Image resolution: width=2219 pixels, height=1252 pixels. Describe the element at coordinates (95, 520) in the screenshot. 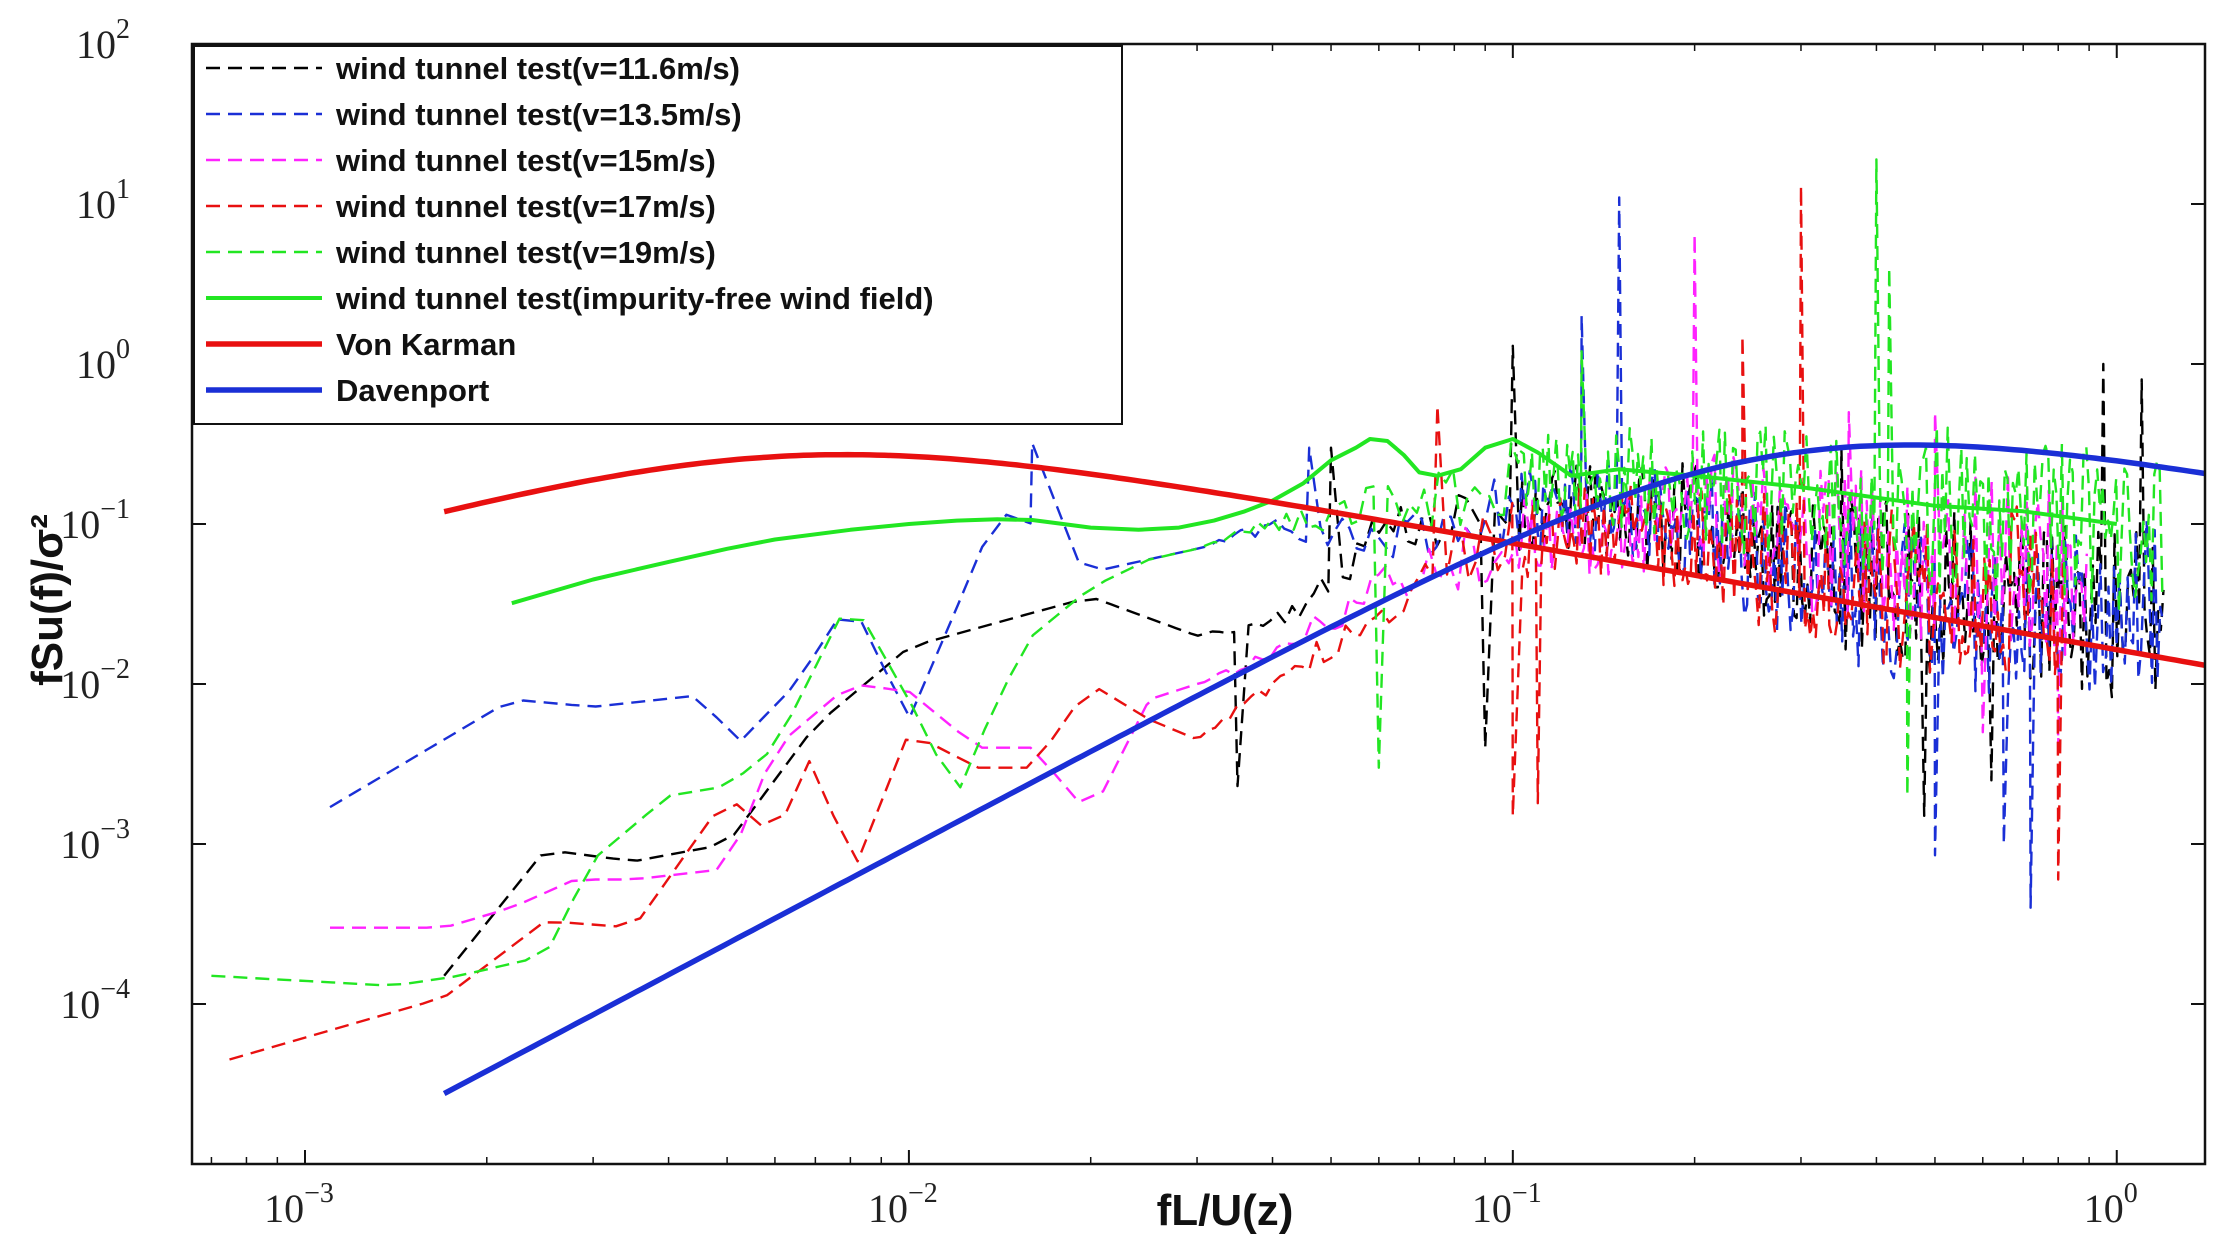

I see `y-tick-label: 10⁻¹` at that location.